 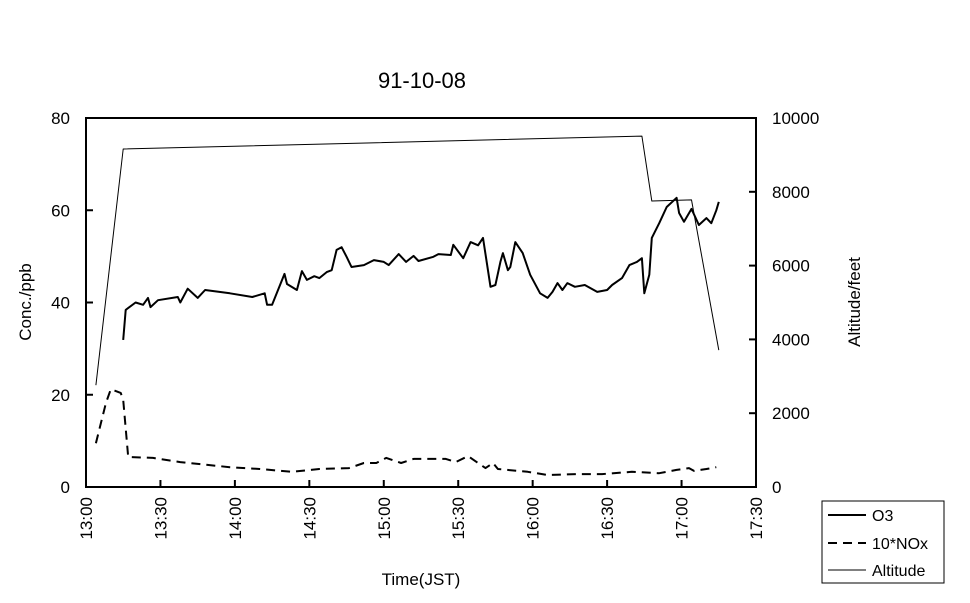 What do you see at coordinates (25, 302) in the screenshot?
I see `y-axis-label: Conc./ppb` at bounding box center [25, 302].